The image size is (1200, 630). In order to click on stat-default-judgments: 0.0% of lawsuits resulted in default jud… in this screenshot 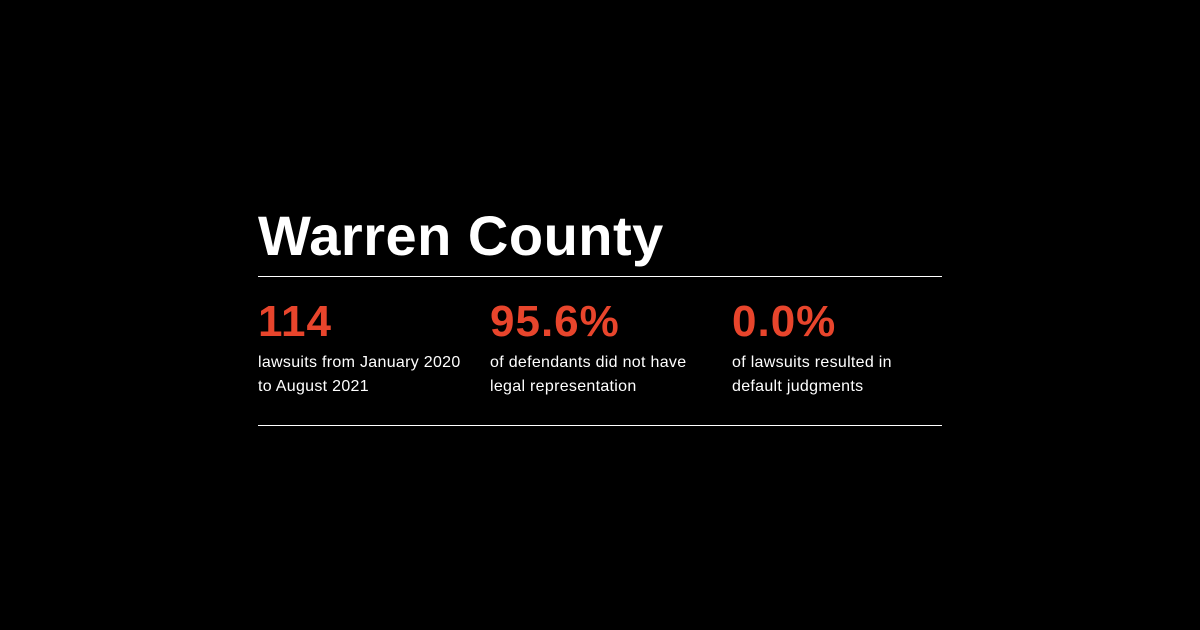, I will do `click(837, 349)`.